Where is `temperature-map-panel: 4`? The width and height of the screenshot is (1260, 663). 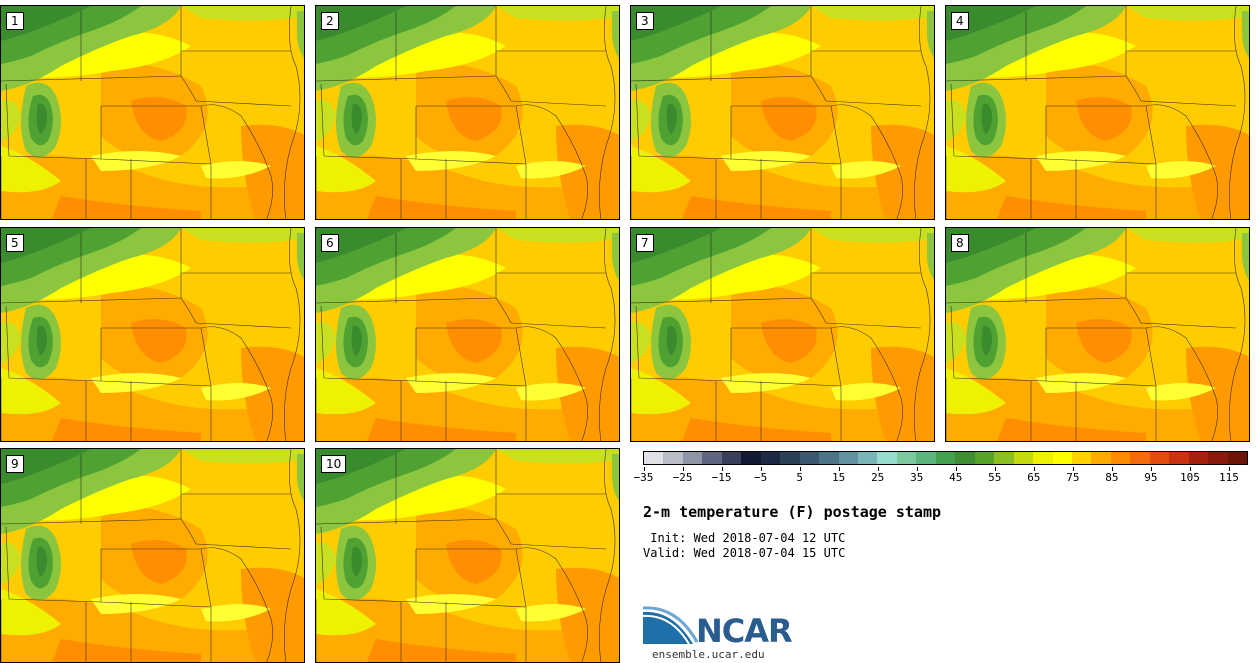
temperature-map-panel: 4 is located at coordinates (1097, 112).